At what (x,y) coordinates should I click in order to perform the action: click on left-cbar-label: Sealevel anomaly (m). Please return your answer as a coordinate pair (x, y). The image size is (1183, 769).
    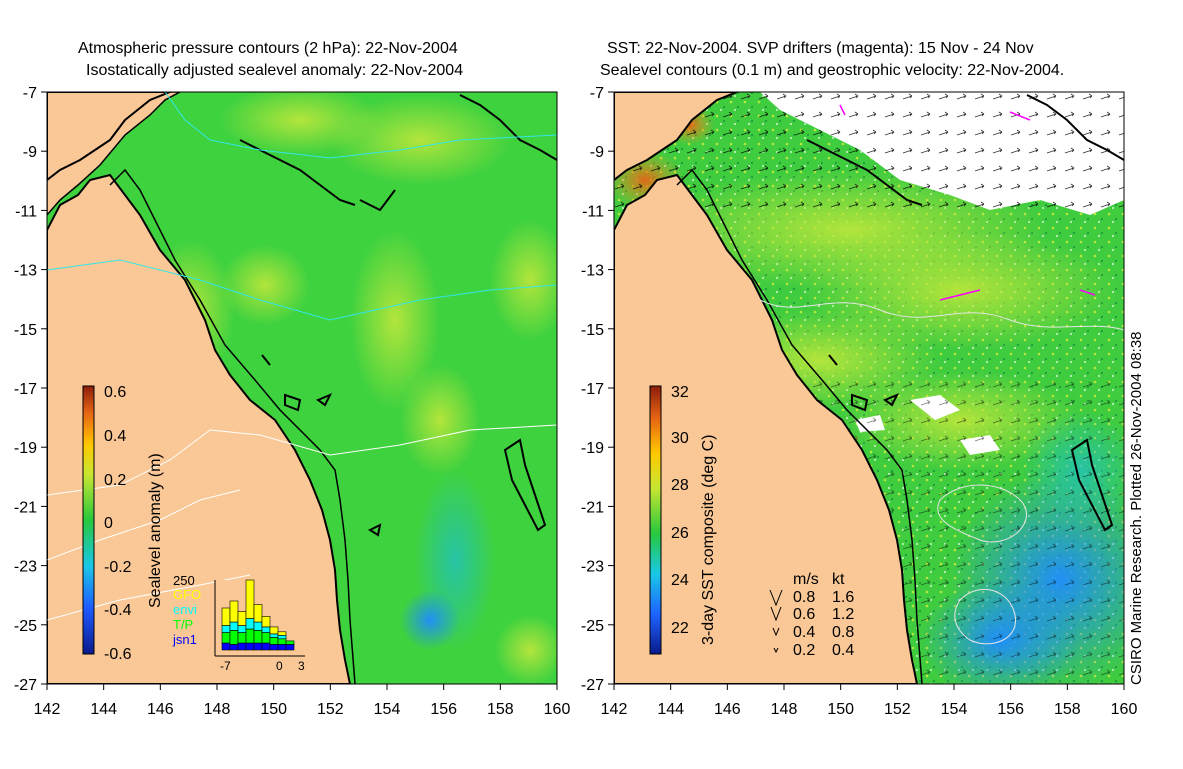
    Looking at the image, I should click on (155, 530).